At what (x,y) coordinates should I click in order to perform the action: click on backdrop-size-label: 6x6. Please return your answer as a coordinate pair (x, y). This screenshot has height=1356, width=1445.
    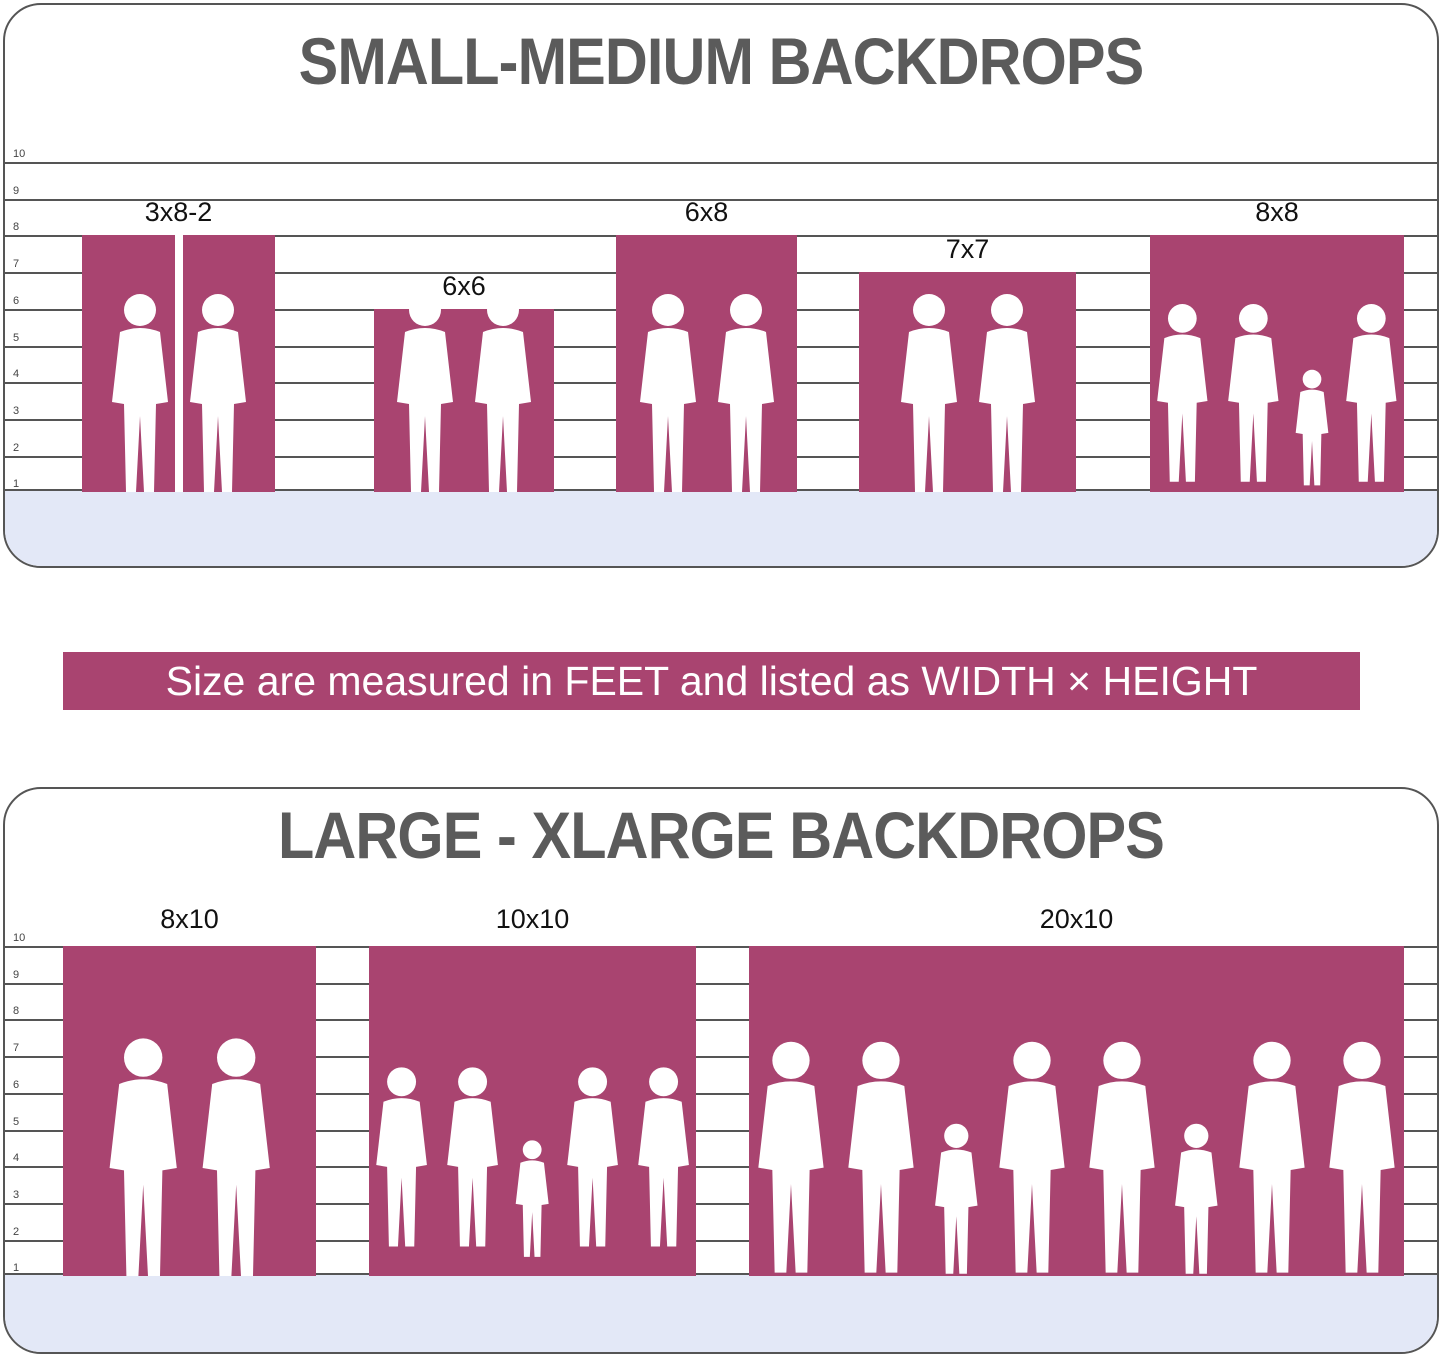
    Looking at the image, I should click on (464, 285).